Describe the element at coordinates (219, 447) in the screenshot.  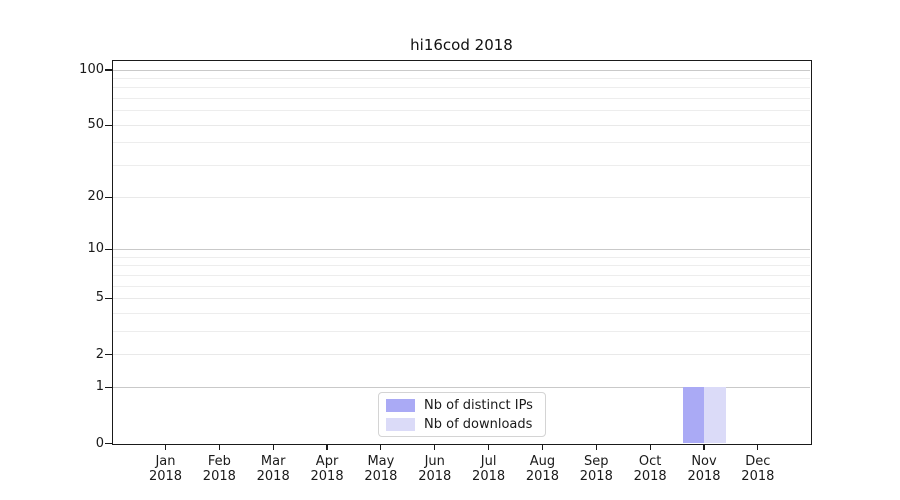
I see `x-tick-mark-feb` at that location.